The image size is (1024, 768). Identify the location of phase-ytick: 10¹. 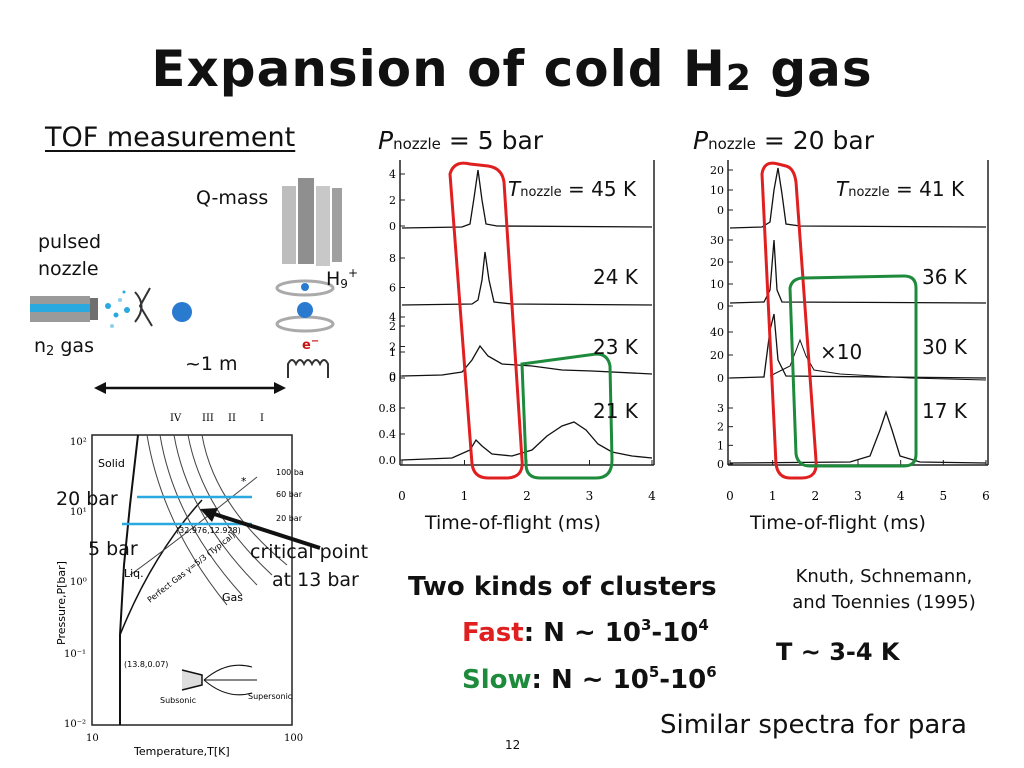
(78, 512).